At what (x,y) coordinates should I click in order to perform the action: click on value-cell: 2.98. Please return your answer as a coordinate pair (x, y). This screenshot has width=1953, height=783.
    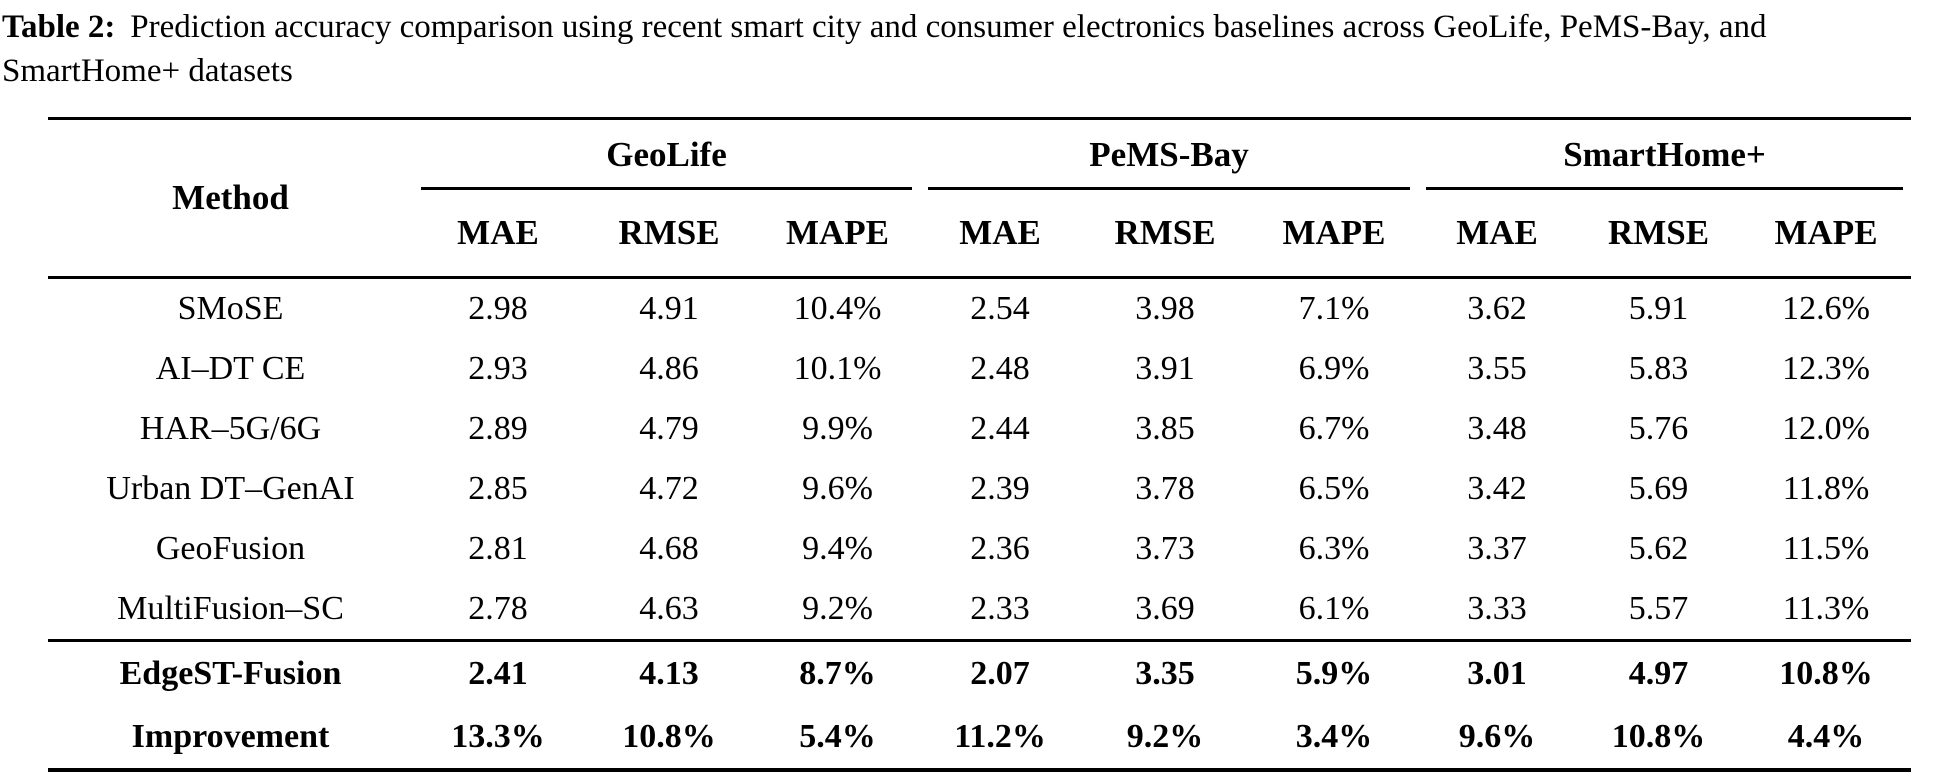
    Looking at the image, I should click on (498, 309).